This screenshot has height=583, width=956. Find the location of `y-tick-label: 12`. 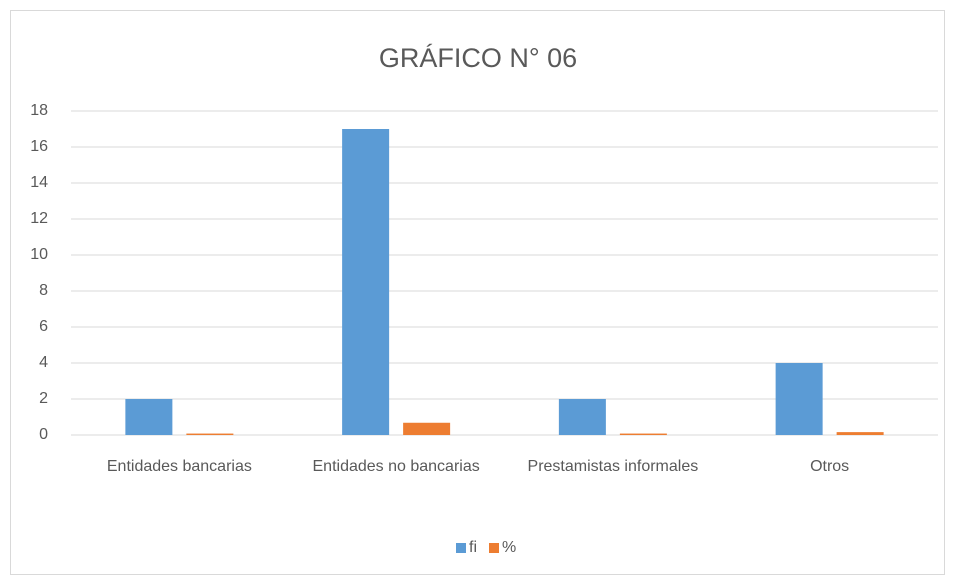

y-tick-label: 12 is located at coordinates (39, 218).